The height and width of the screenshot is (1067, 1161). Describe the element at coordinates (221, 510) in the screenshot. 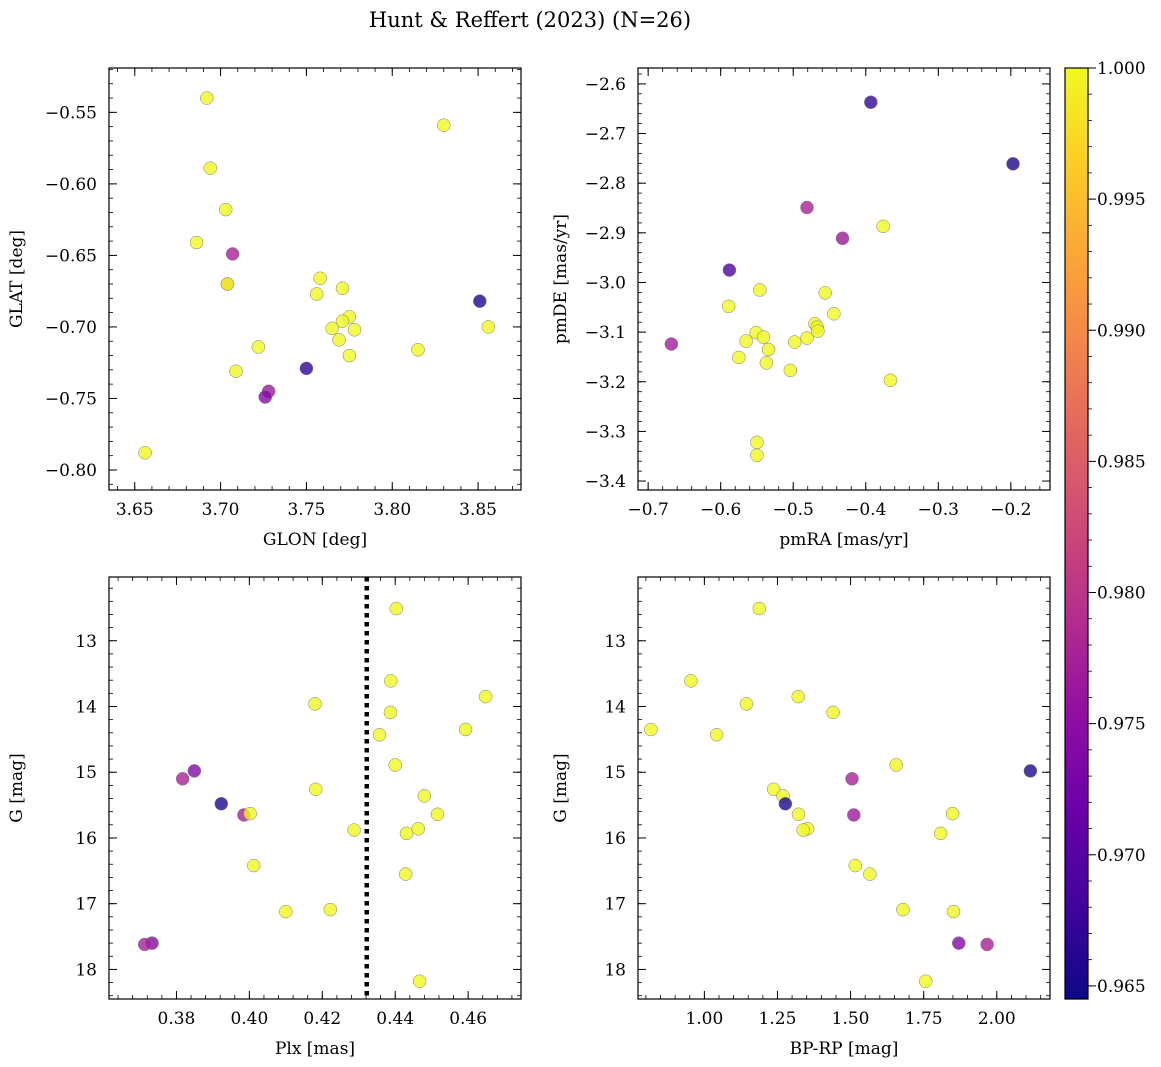

I see `x-tick-label: 3.70` at that location.